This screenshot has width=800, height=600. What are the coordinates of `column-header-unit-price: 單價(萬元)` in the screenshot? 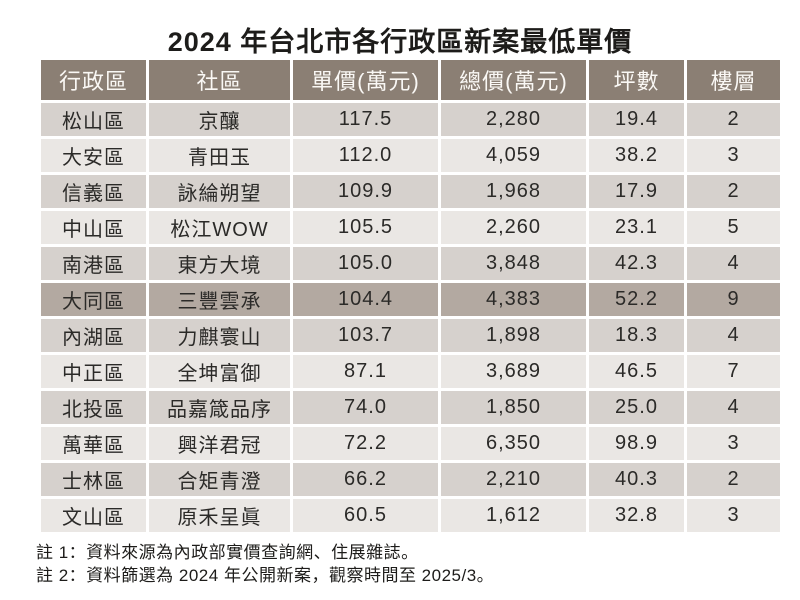 It's located at (365, 80).